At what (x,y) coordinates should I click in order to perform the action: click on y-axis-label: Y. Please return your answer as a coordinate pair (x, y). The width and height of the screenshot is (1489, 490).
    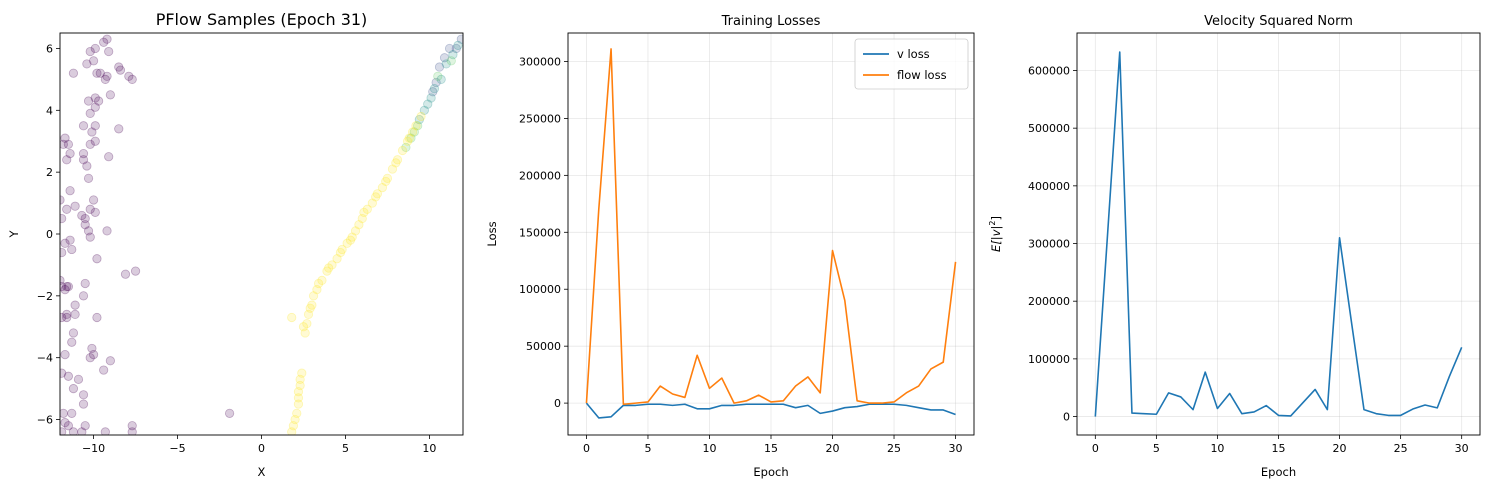
    Looking at the image, I should click on (14, 234).